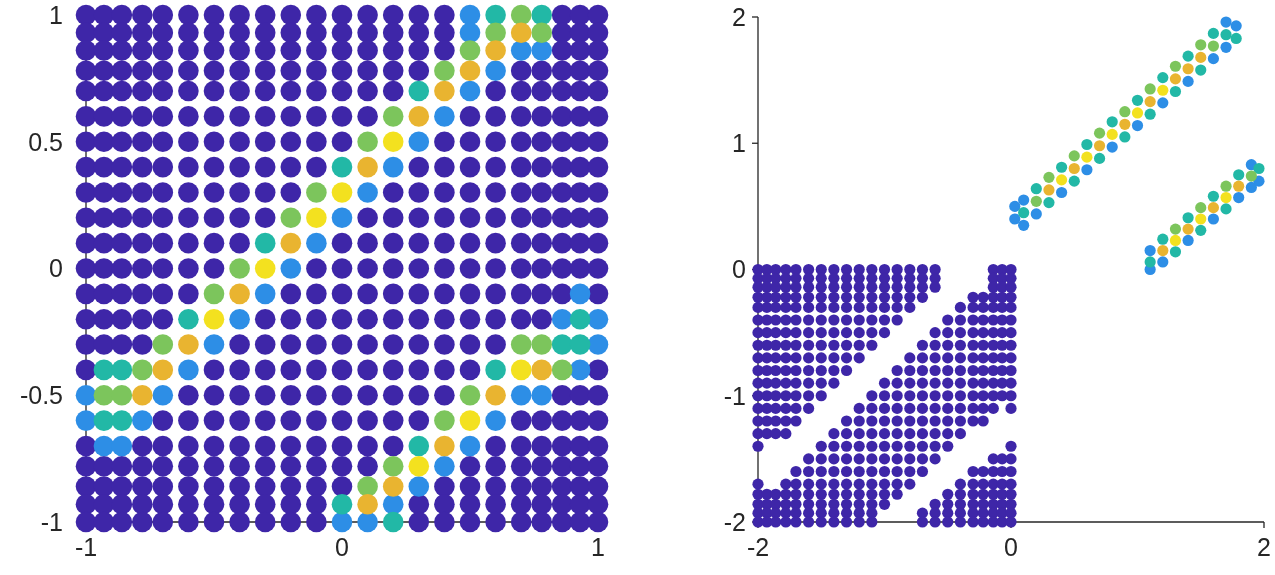 The width and height of the screenshot is (1275, 575). I want to click on y-tick-label: 2, so click(739, 16).